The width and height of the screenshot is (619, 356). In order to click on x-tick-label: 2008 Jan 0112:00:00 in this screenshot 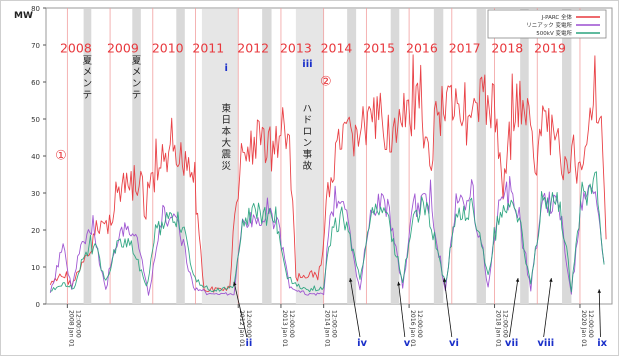, I will do `click(74, 328)`.